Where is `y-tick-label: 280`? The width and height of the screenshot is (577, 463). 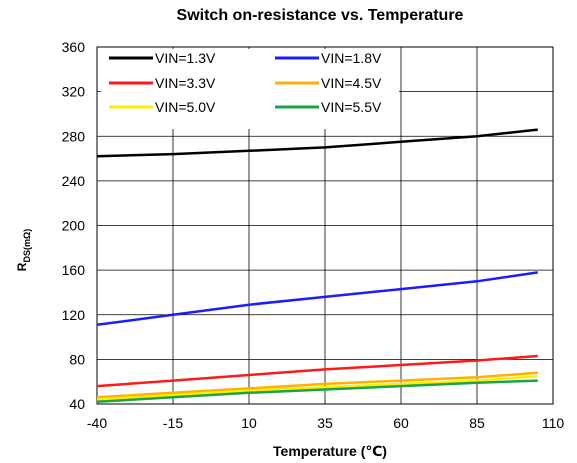
y-tick-label: 280 is located at coordinates (74, 136).